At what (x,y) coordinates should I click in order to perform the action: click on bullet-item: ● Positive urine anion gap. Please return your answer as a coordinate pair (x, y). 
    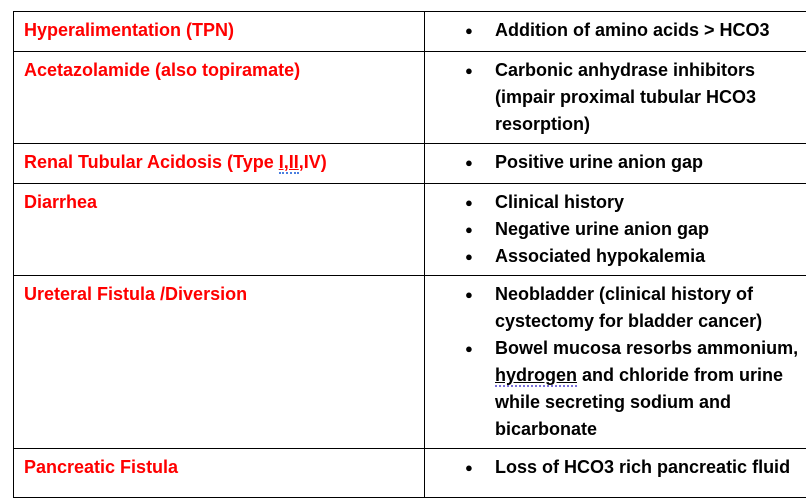
    Looking at the image, I should click on (615, 162).